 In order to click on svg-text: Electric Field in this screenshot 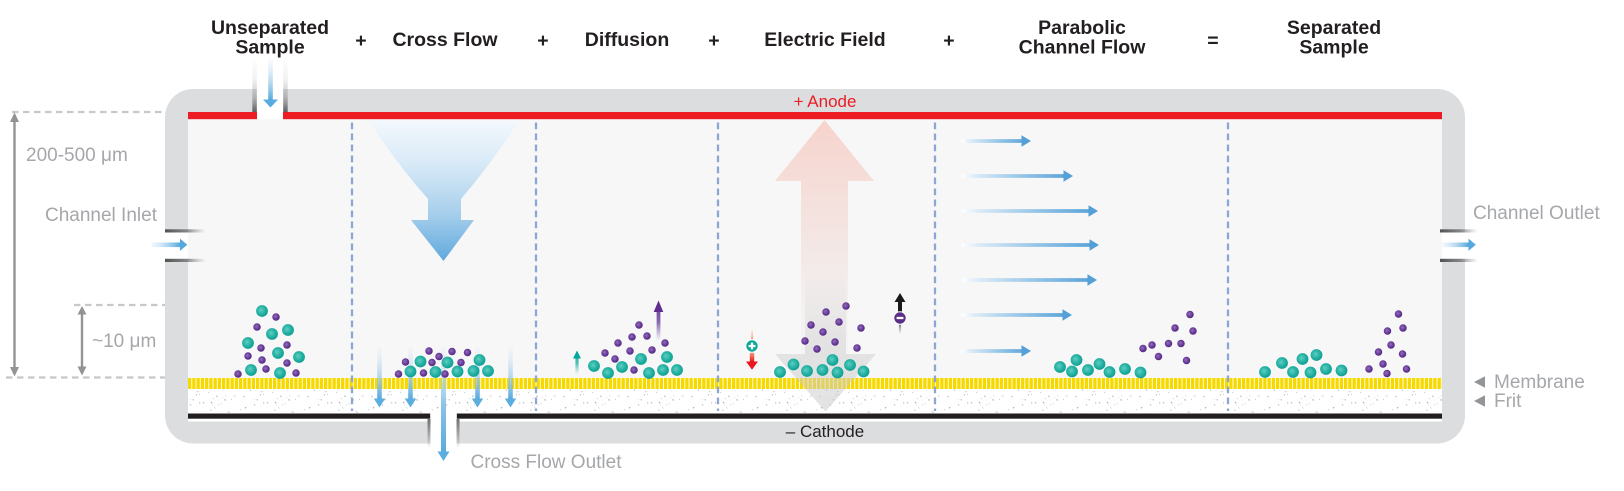, I will do `click(824, 40)`.